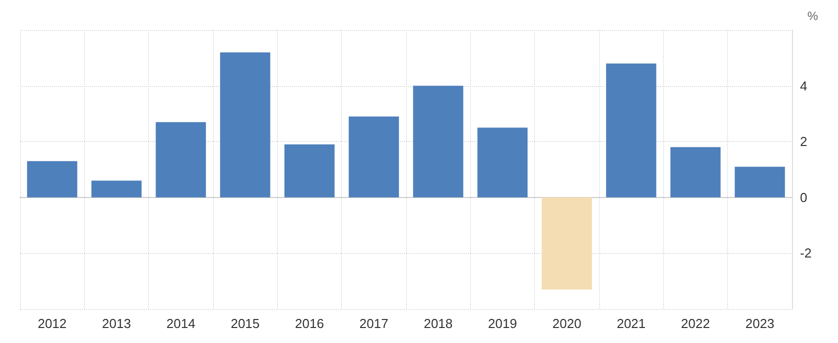  I want to click on x-tick-label: 2016, so click(309, 323).